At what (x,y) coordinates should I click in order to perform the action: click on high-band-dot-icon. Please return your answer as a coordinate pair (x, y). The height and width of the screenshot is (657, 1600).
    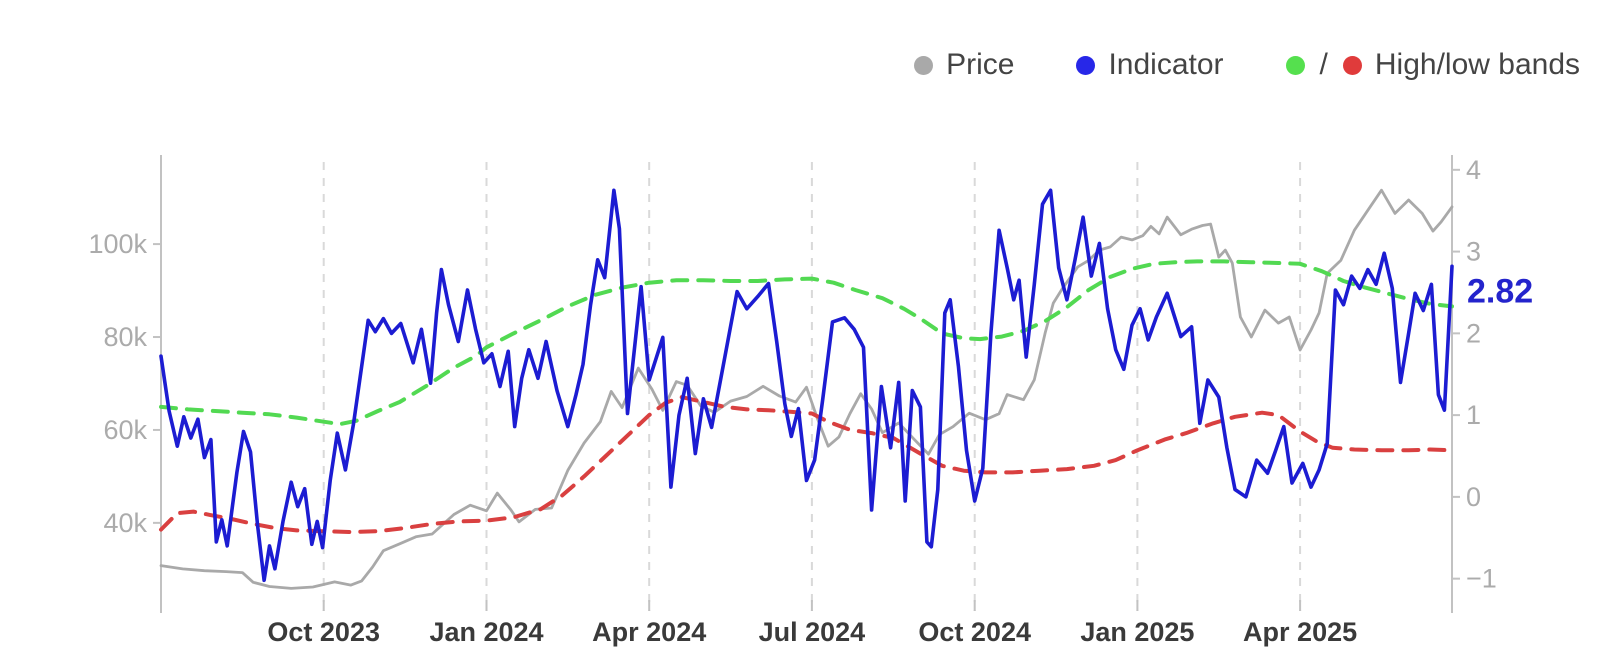
    Looking at the image, I should click on (1295, 65).